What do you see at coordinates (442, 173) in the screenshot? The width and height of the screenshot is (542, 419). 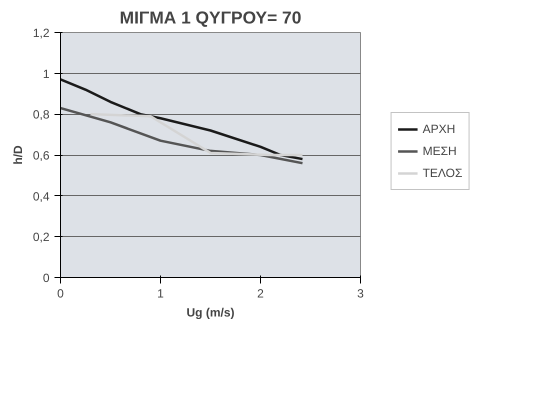 I see `legend-label: ΤΕΛΟΣ` at bounding box center [442, 173].